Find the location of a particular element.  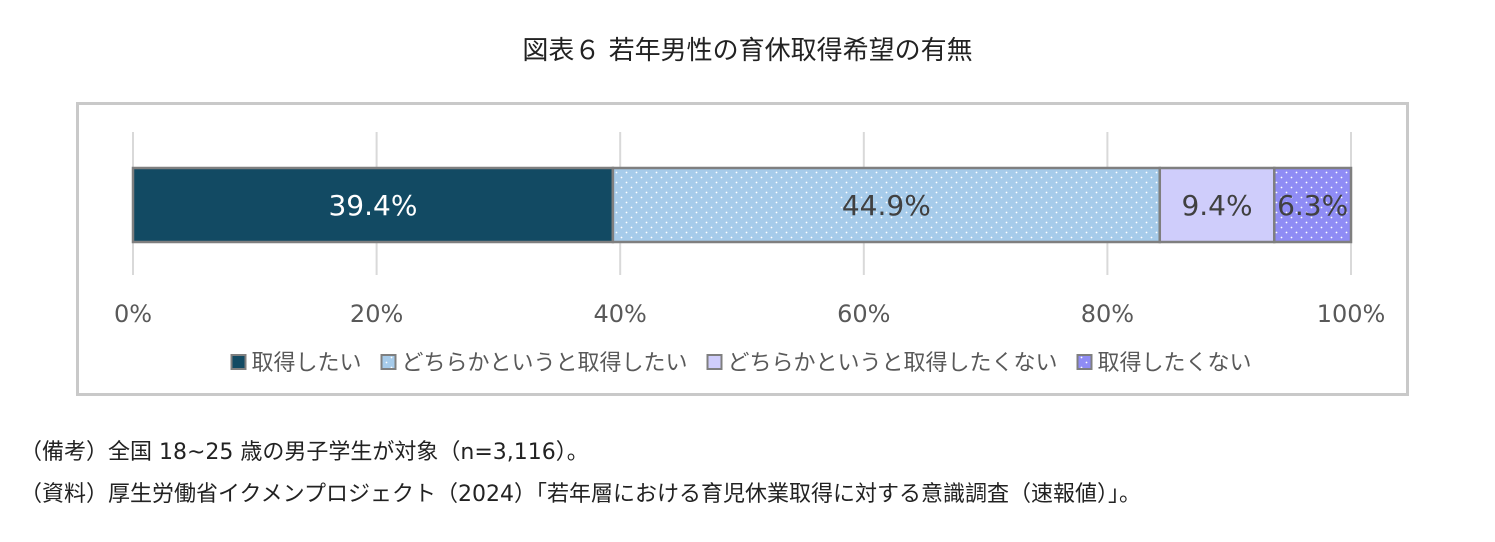

x-tick-label: 100% is located at coordinates (1351, 314).